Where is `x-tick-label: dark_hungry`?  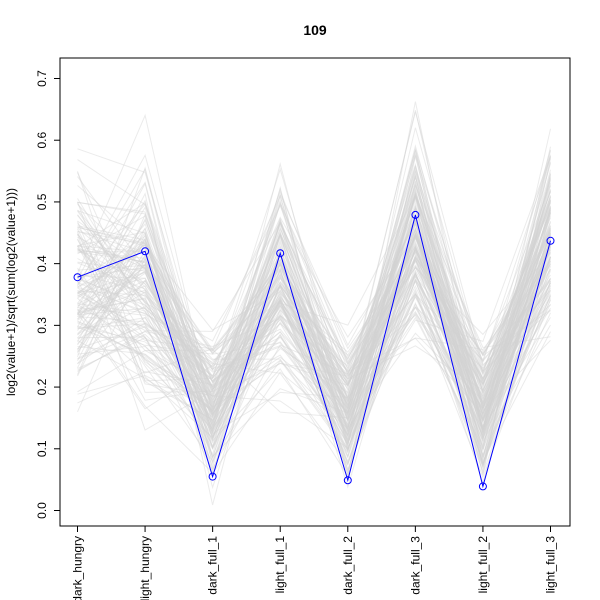
x-tick-label: dark_hungry is located at coordinates (78, 568).